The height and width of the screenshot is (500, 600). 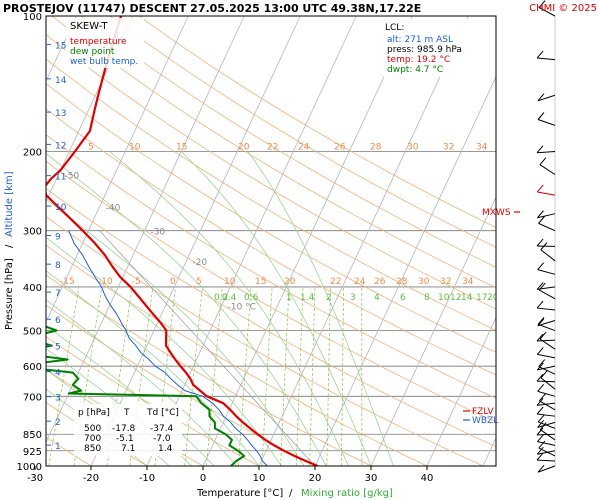 What do you see at coordinates (259, 478) in the screenshot?
I see `x-tick-label: 10` at bounding box center [259, 478].